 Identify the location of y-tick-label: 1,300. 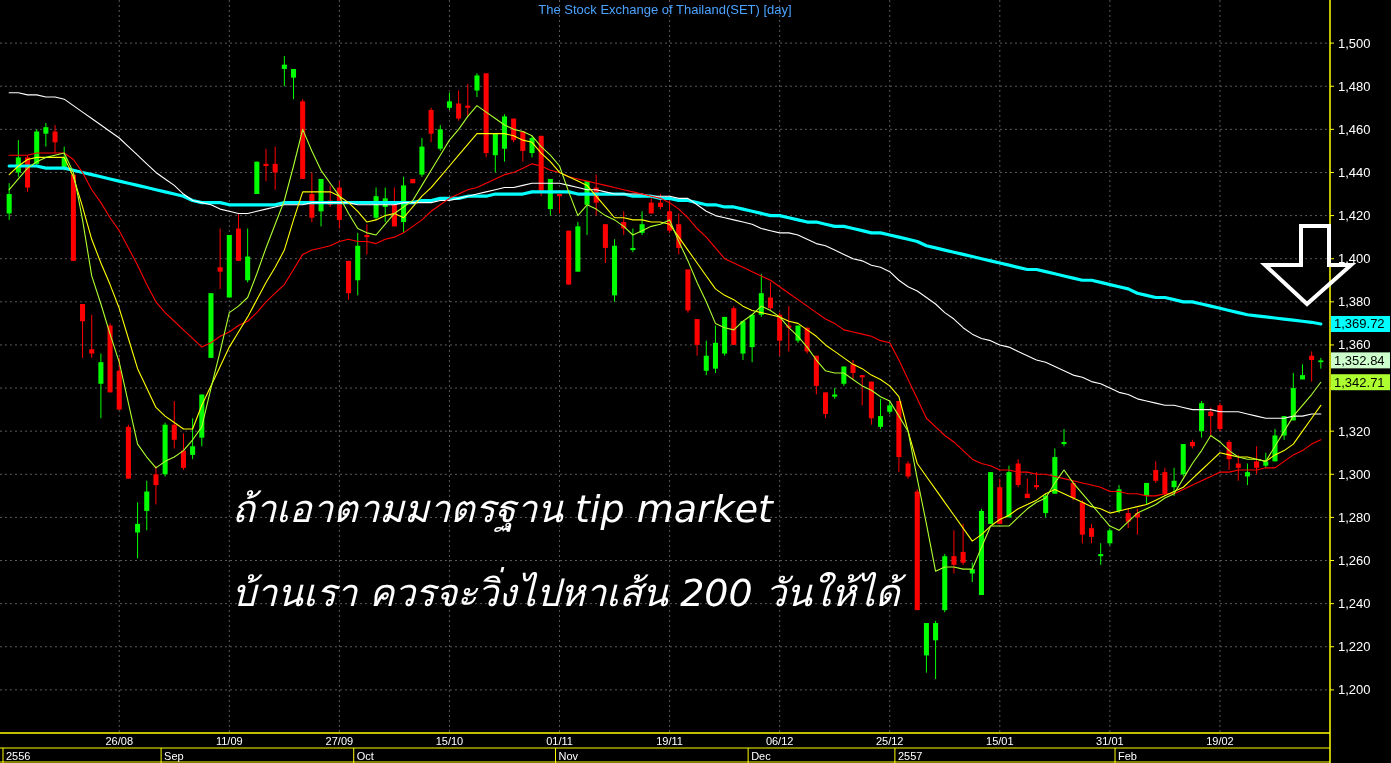
(1354, 474).